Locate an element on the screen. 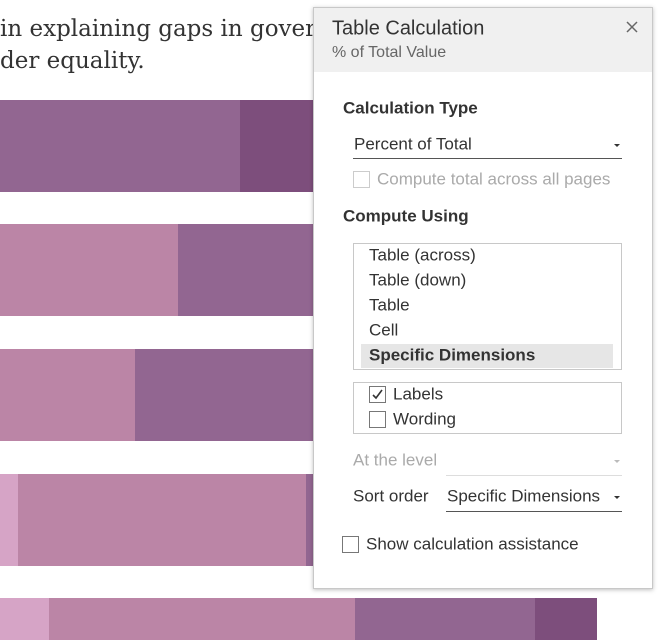 This screenshot has width=661, height=640. dimension-list is located at coordinates (487, 408).